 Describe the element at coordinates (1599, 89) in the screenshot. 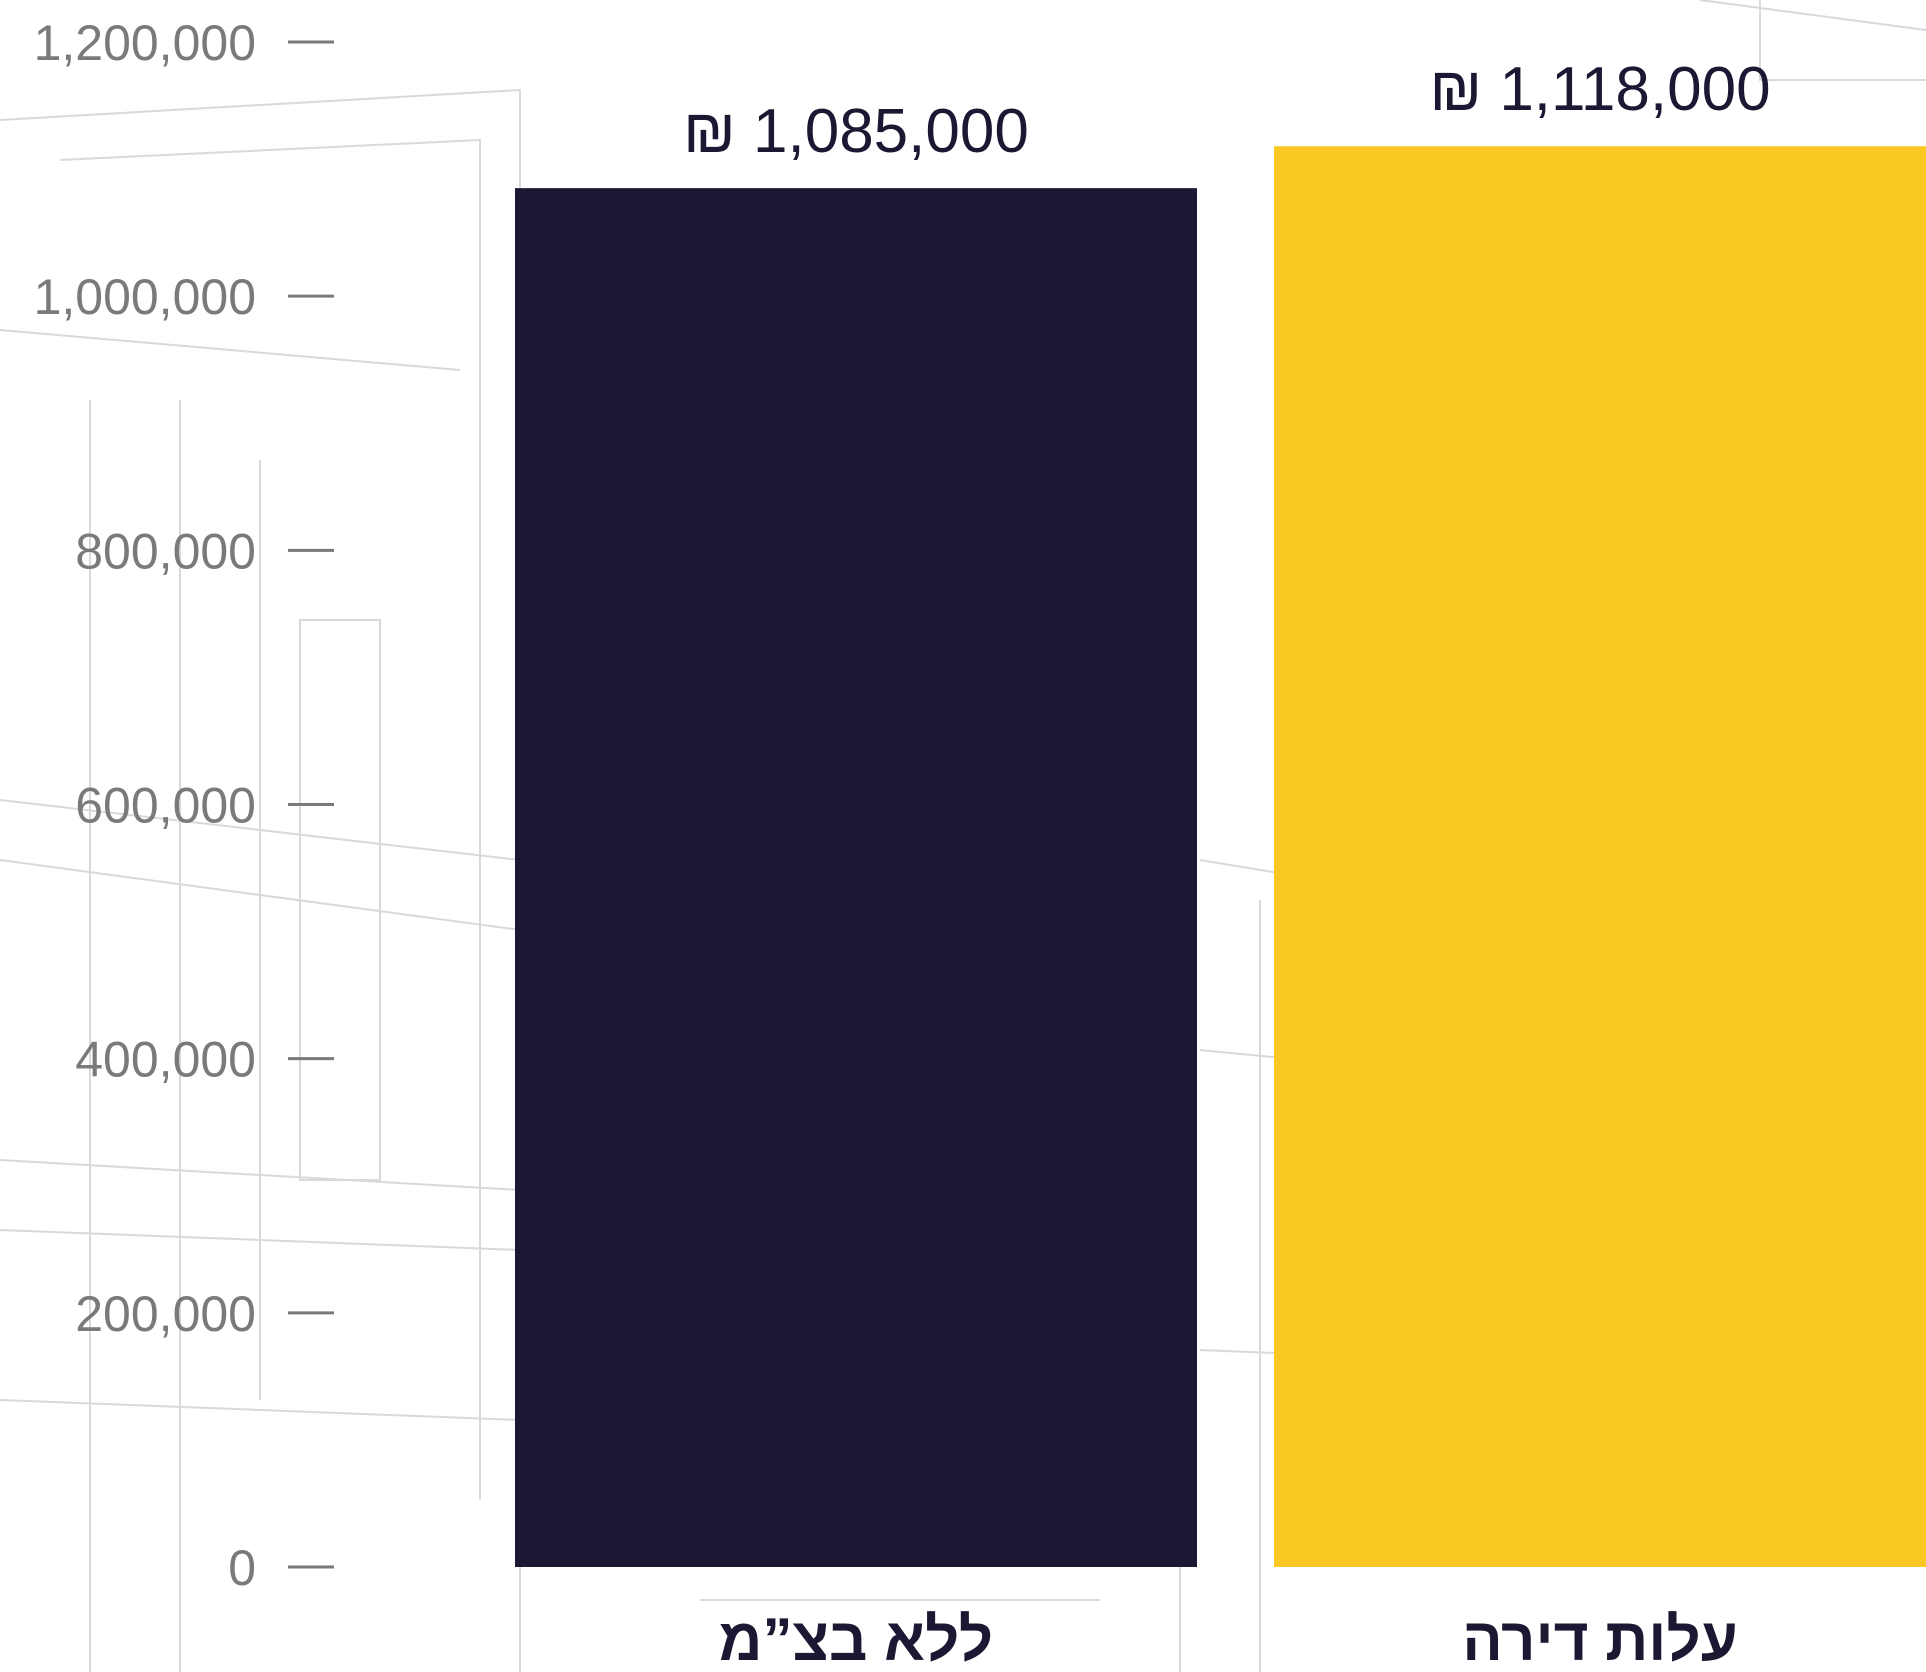

I see `bar-value-label: ₪ 1,118,000` at that location.